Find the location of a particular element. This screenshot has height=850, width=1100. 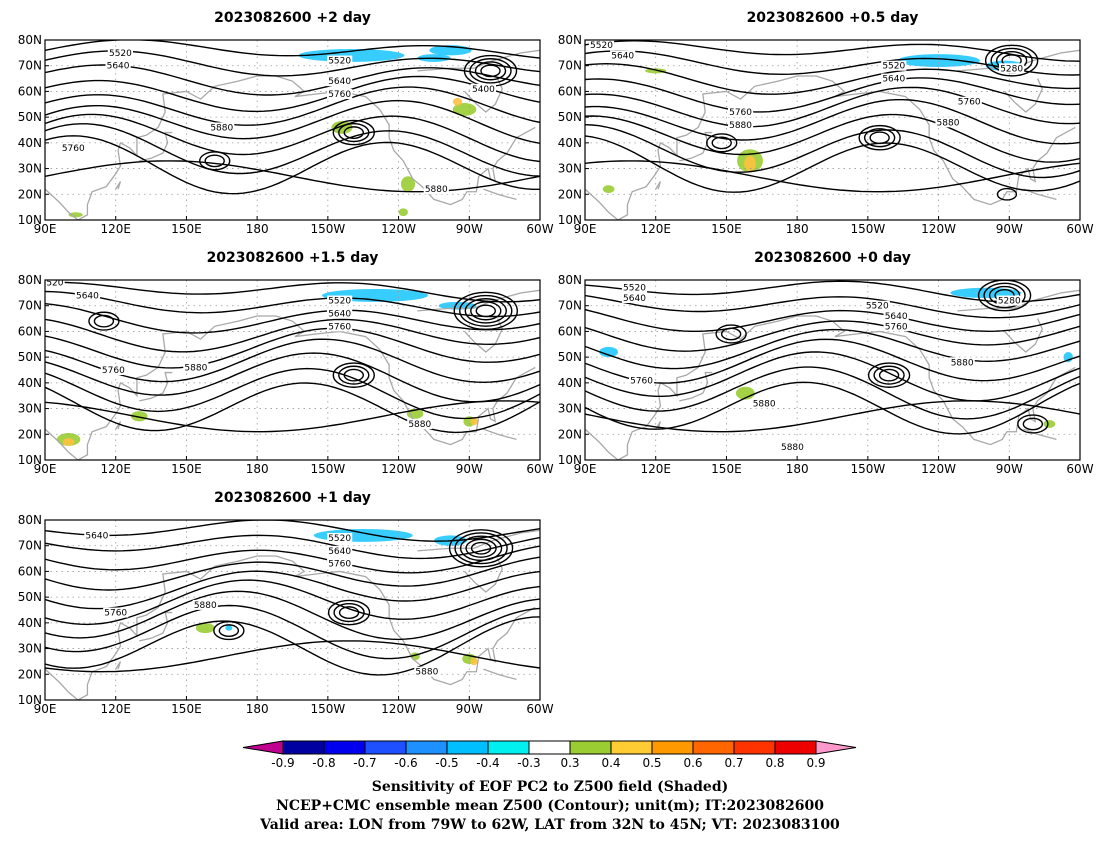

contour-label: 5760 is located at coordinates (969, 103).